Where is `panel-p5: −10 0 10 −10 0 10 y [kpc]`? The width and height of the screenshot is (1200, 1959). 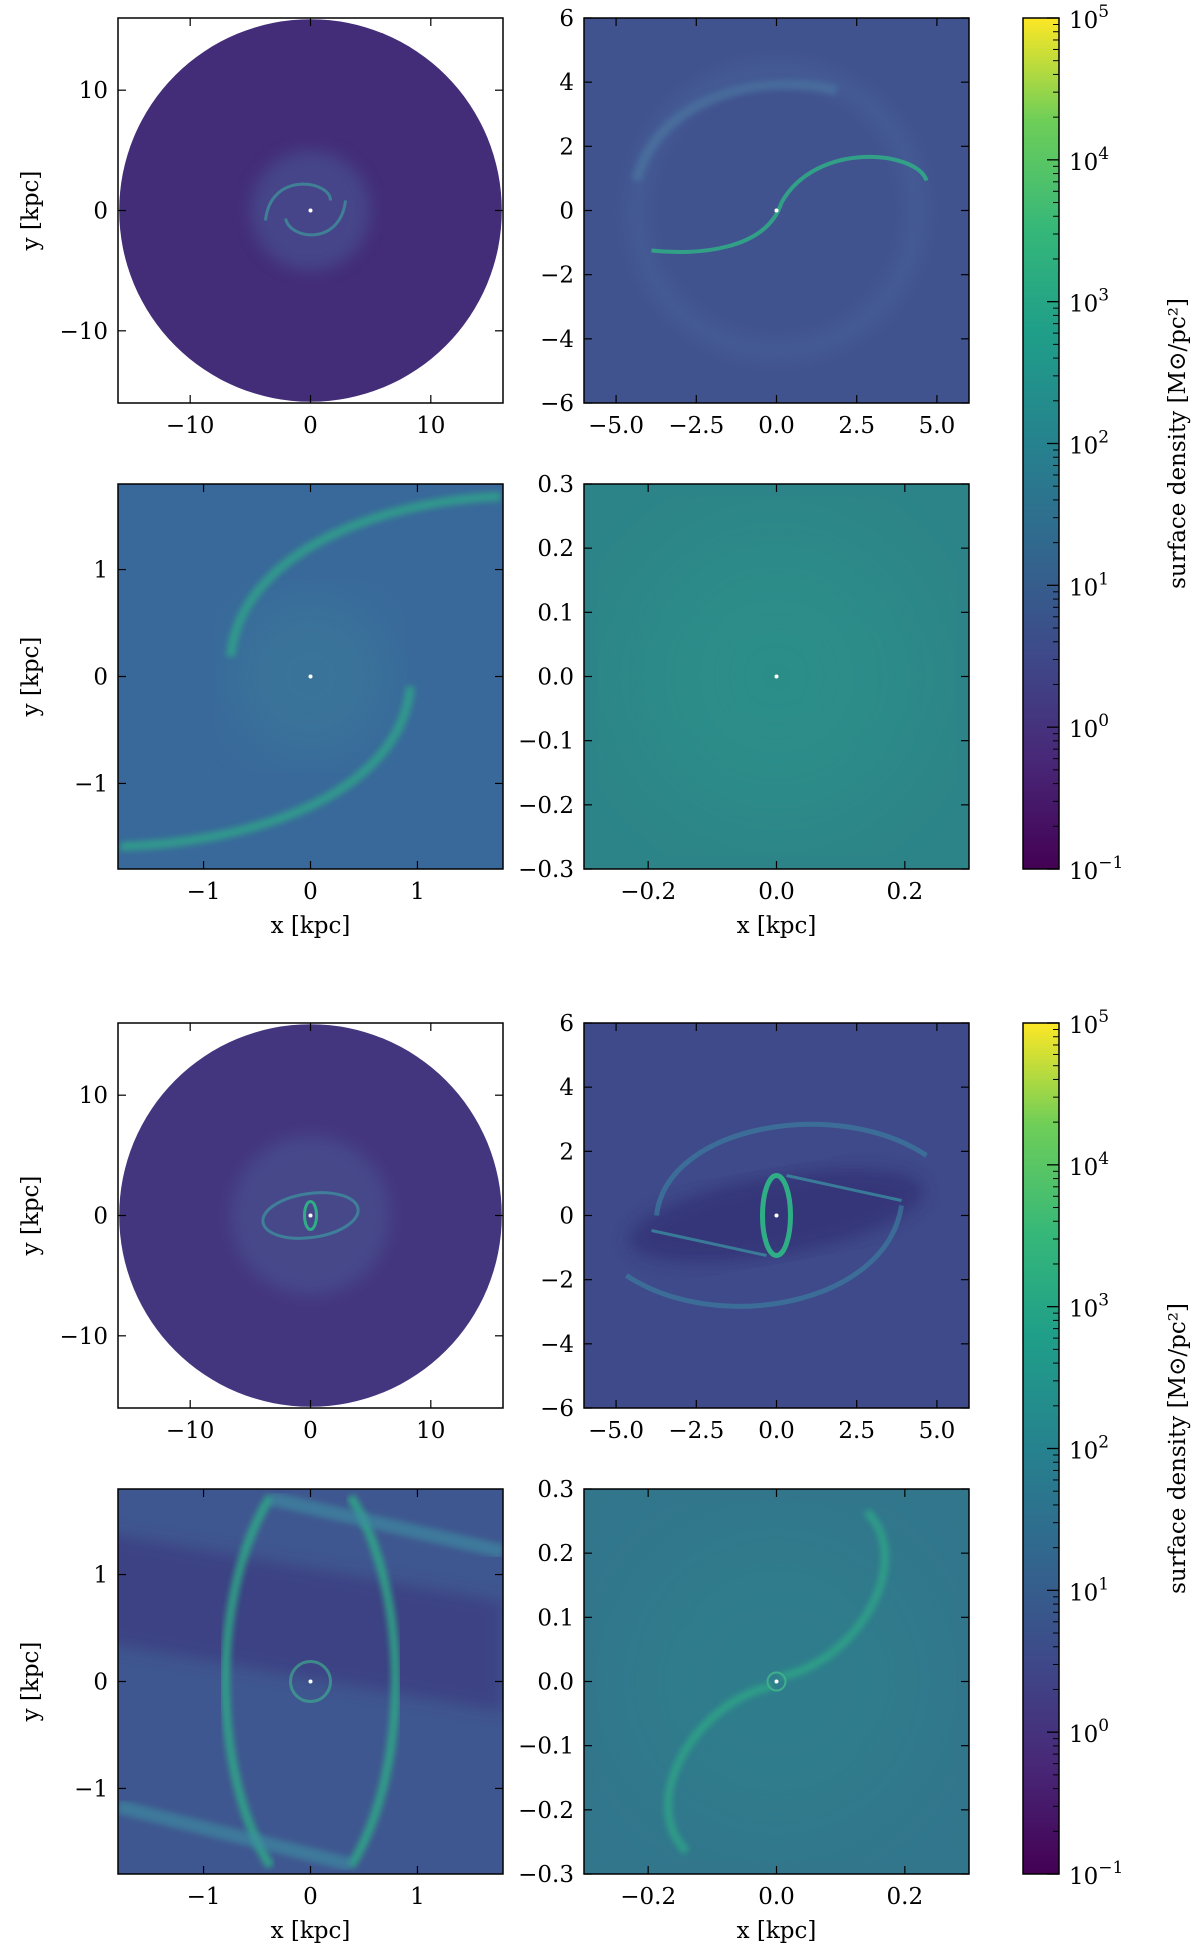
panel-p5: −10 0 10 −10 0 10 y [kpc] is located at coordinates (261, 1233).